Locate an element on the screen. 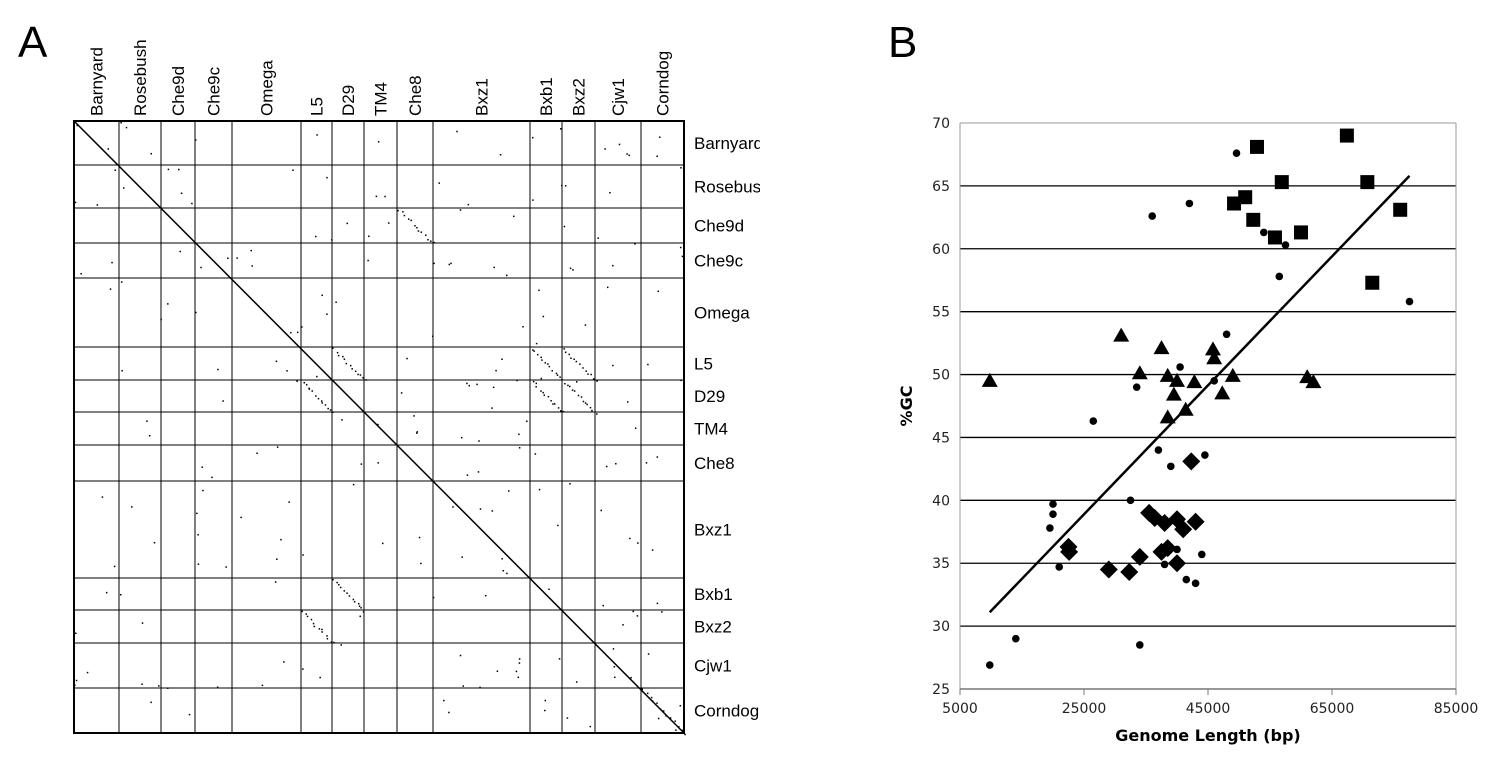 This screenshot has height=784, width=1500. row-label-che9d: Che9d is located at coordinates (719, 226).